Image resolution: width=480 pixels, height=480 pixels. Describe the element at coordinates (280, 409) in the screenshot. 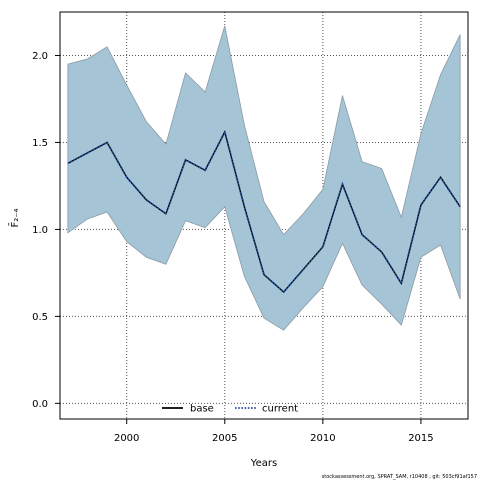

I see `legend-label-current: current` at that location.